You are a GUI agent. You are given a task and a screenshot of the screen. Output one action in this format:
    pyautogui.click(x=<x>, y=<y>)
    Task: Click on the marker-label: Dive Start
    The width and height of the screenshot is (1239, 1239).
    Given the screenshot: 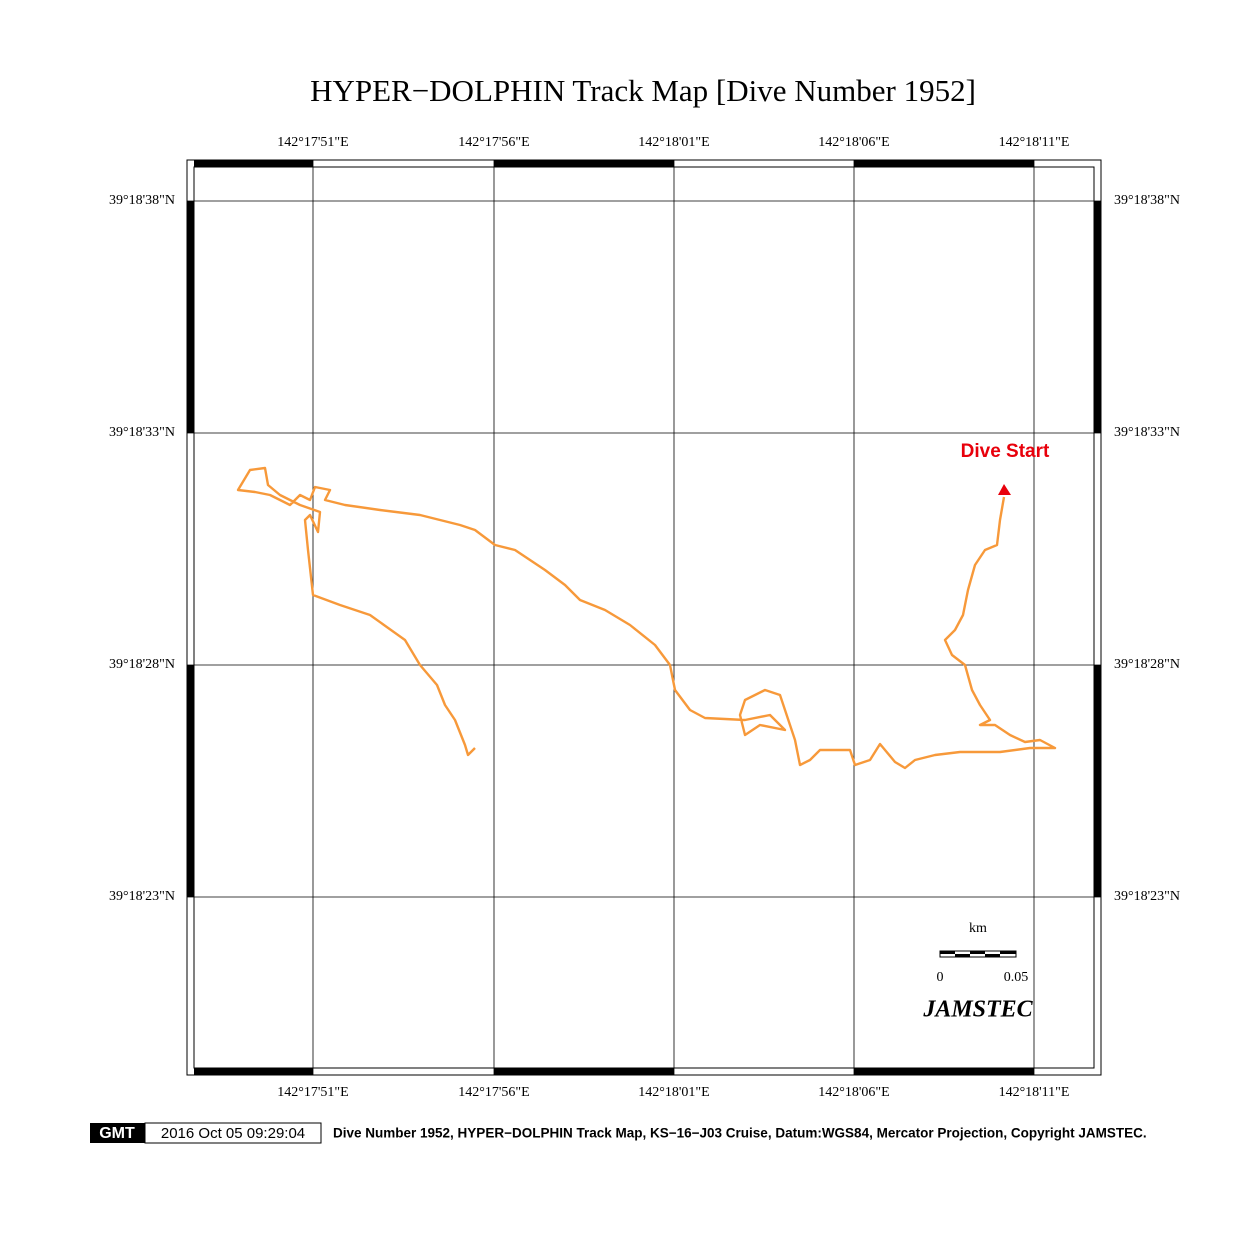 What is the action you would take?
    pyautogui.click(x=1005, y=451)
    